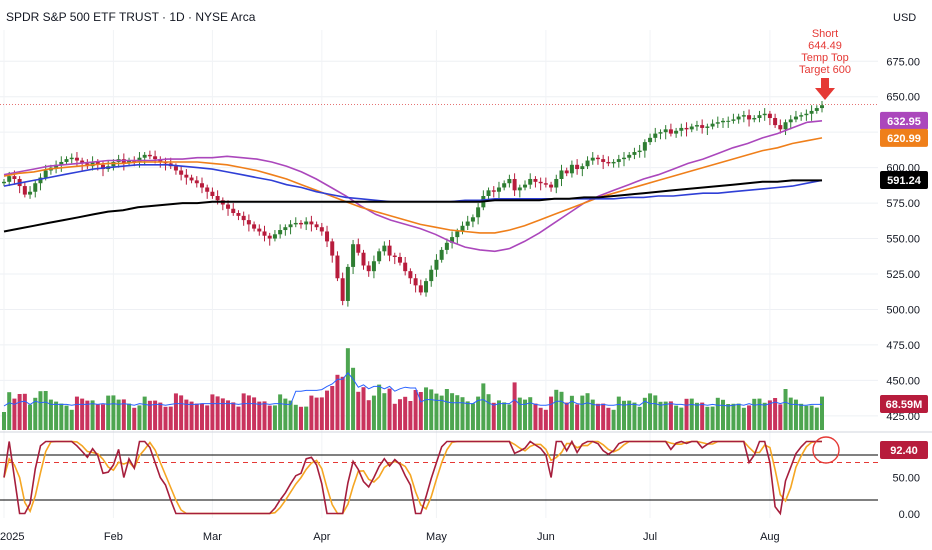 The height and width of the screenshot is (550, 932). I want to click on volume-badge, so click(904, 404).